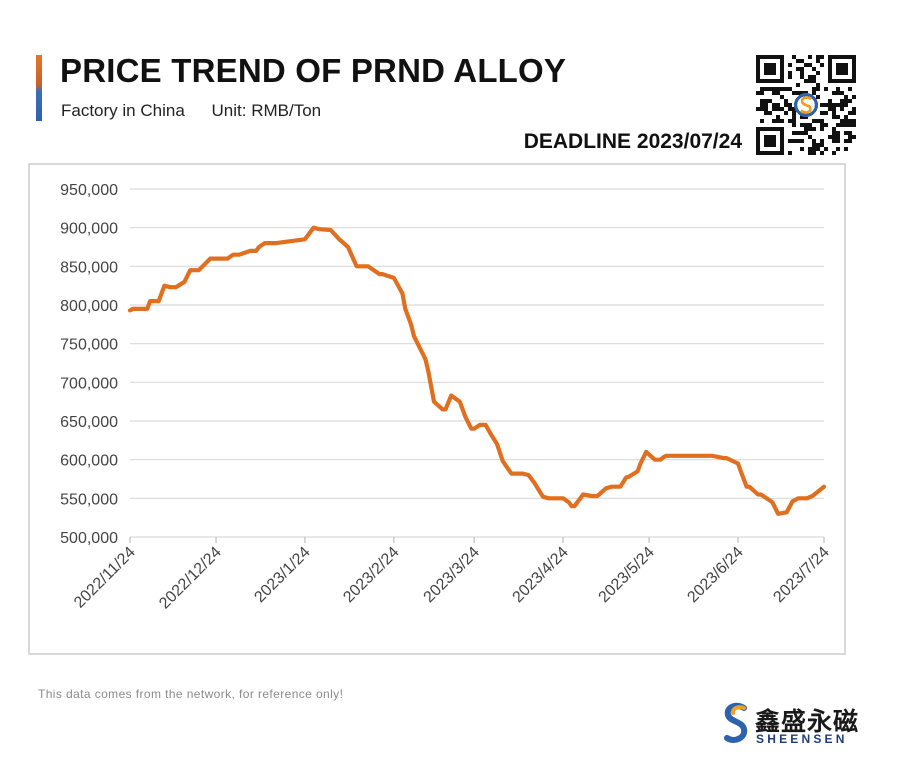 The image size is (900, 770). What do you see at coordinates (89, 345) in the screenshot?
I see `y-tick-label: 750,000` at bounding box center [89, 345].